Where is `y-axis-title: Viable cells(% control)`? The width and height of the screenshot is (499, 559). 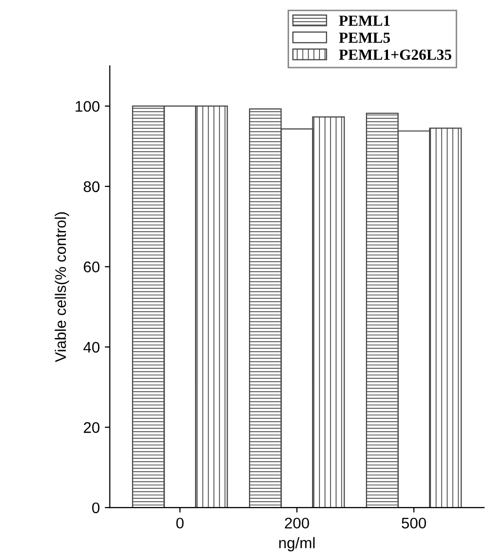 y-axis-title: Viable cells(% control) is located at coordinates (62, 287).